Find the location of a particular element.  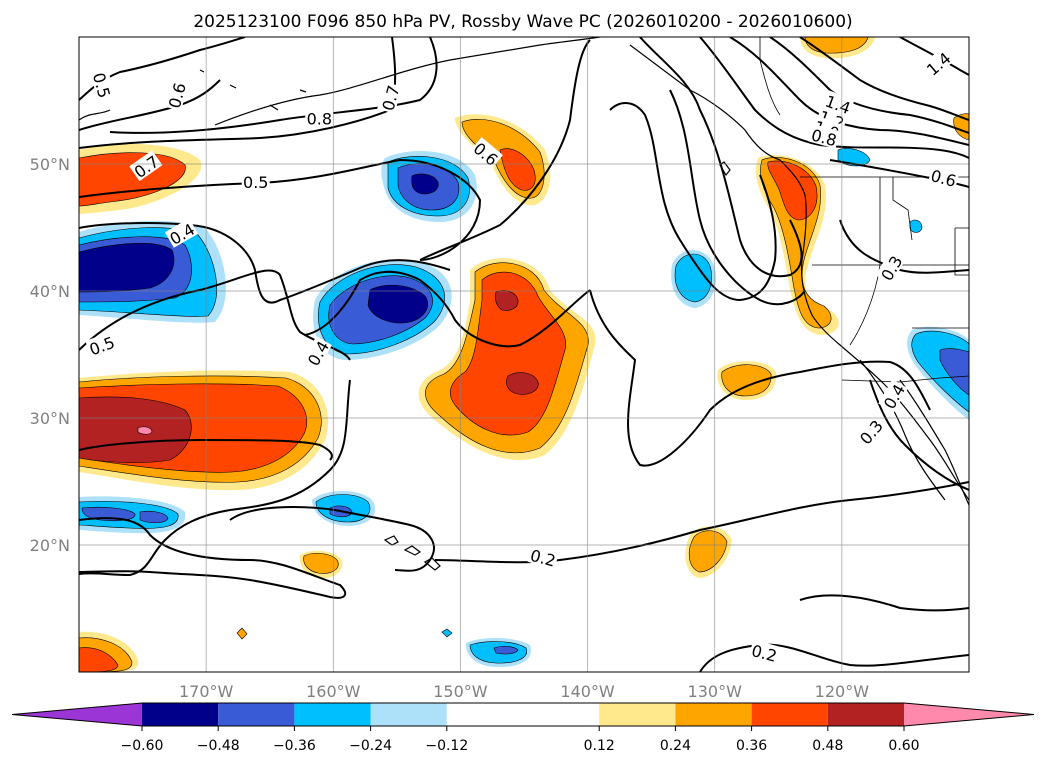

contour-1p4-coast is located at coordinates (884, 79).